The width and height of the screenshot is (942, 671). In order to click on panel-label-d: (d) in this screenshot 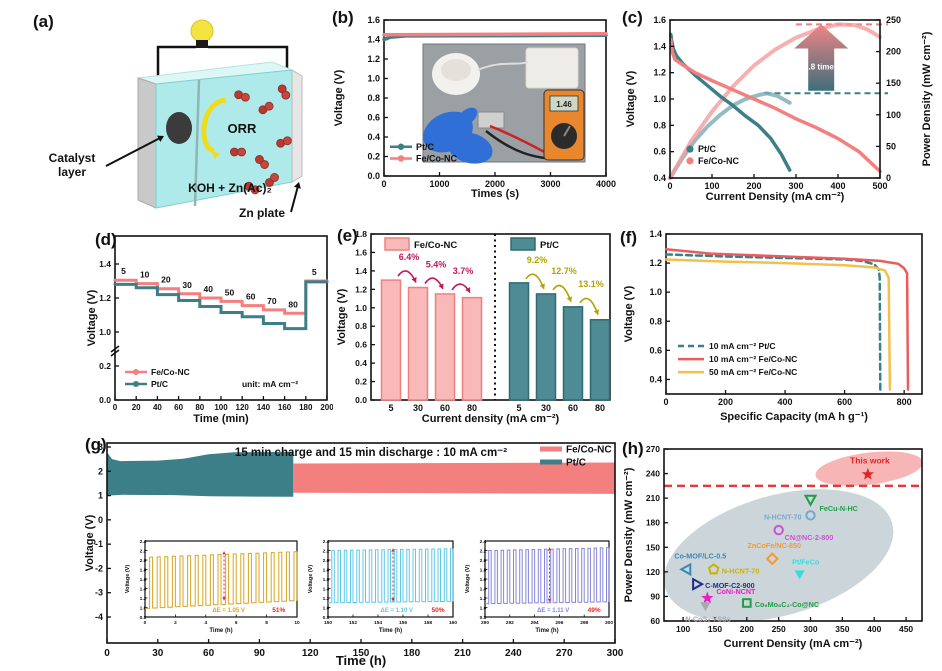, I will do `click(106, 239)`.